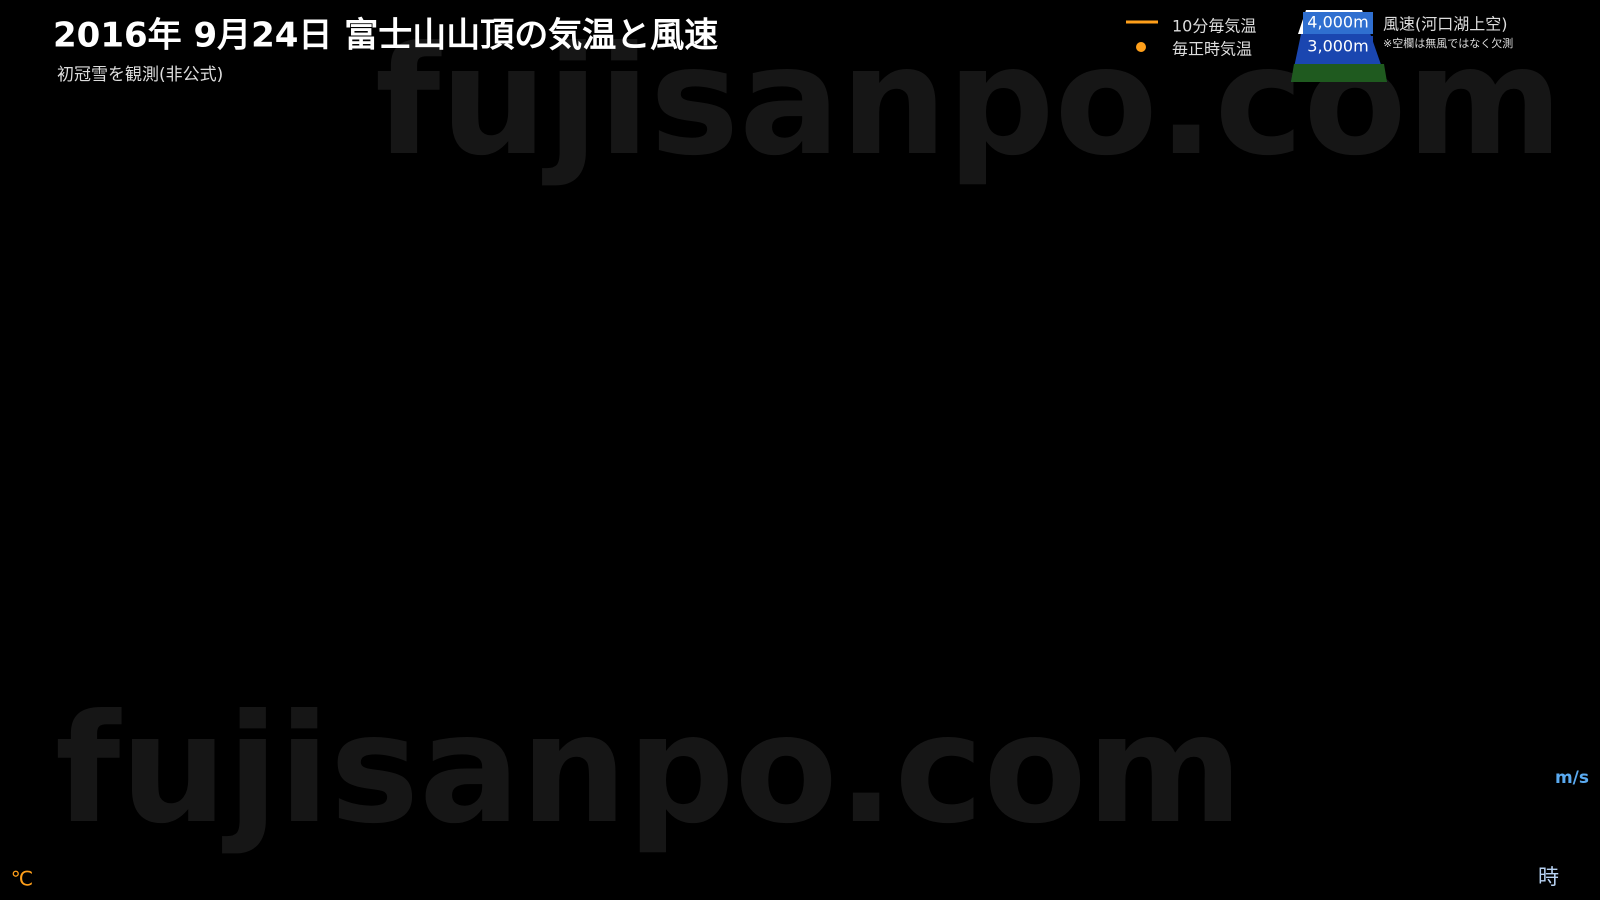 Image resolution: width=1600 pixels, height=900 pixels. I want to click on legend-label: 3,000m, so click(1337, 46).